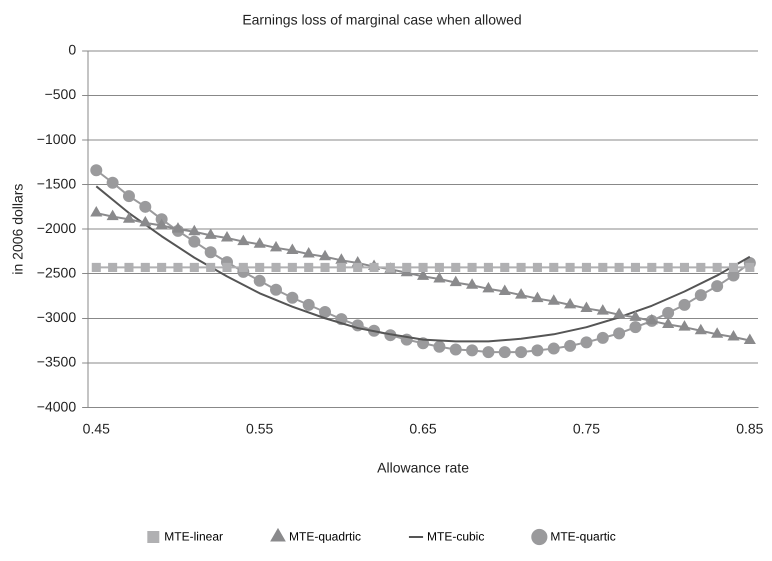 The width and height of the screenshot is (772, 561). I want to click on chart-title: Earnings loss of marginal case when allowed, so click(382, 19).